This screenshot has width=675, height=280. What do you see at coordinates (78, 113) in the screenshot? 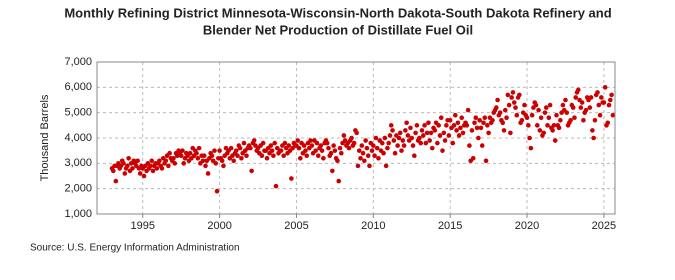
I see `y-tick-label: 5,000` at bounding box center [78, 113].